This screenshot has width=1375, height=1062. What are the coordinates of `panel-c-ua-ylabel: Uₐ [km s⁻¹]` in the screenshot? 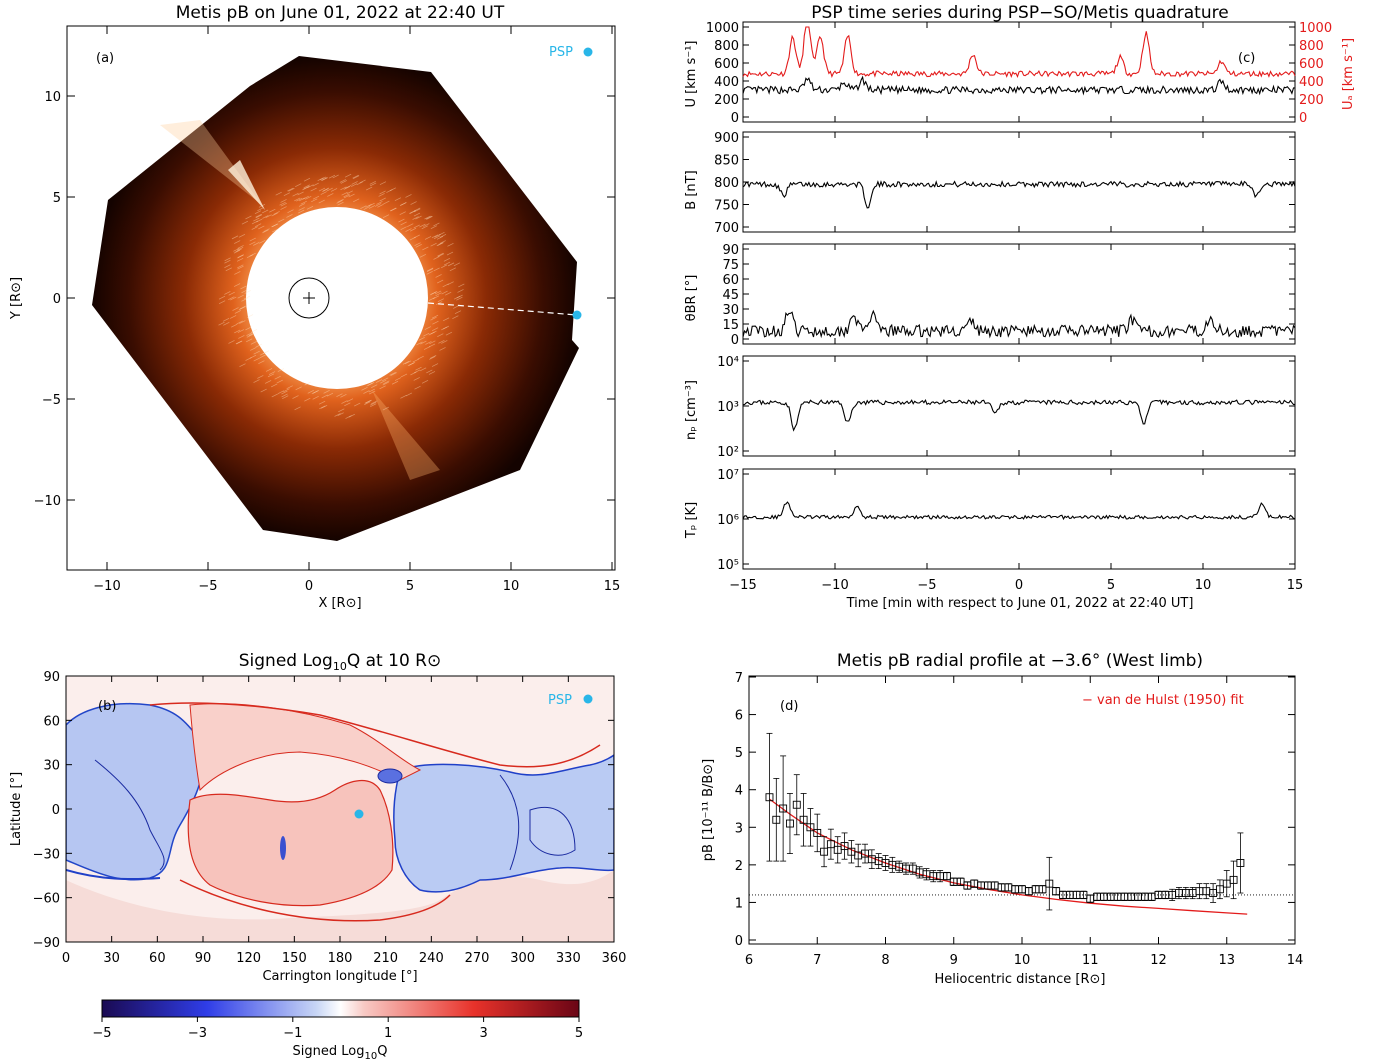 It's located at (1348, 74).